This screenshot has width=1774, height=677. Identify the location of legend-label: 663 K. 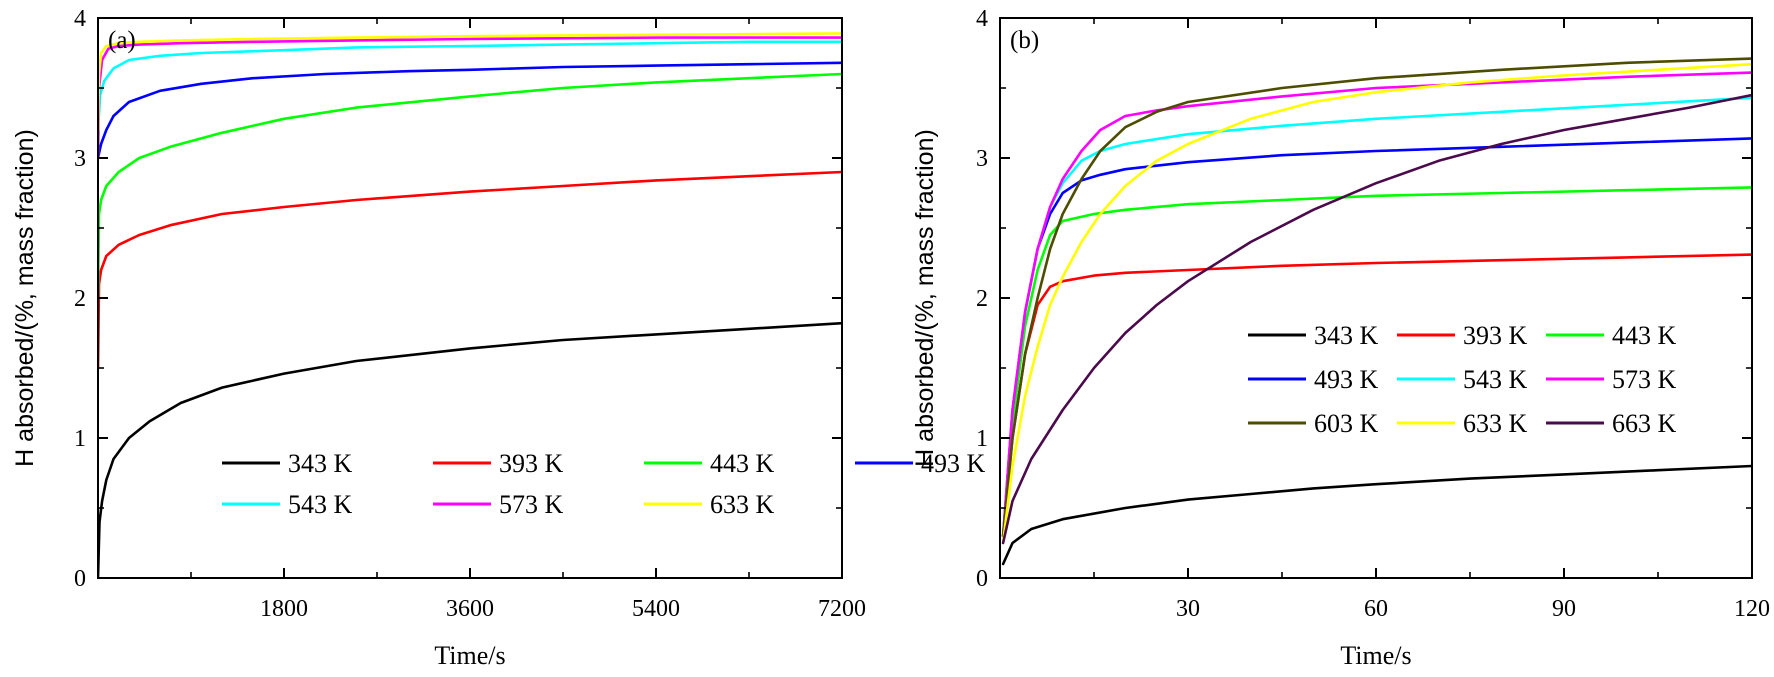
(1644, 423).